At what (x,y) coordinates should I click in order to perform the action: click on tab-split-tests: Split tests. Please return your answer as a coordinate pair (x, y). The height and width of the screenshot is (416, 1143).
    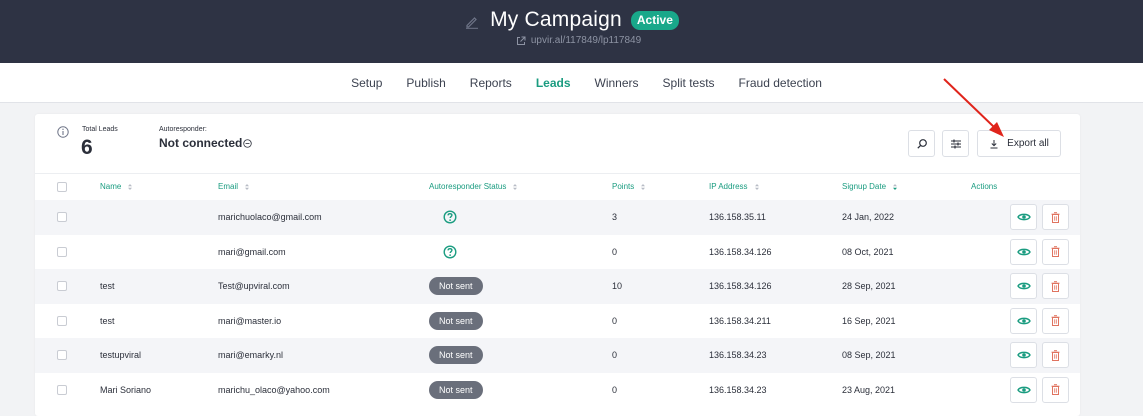
    Looking at the image, I should click on (688, 82).